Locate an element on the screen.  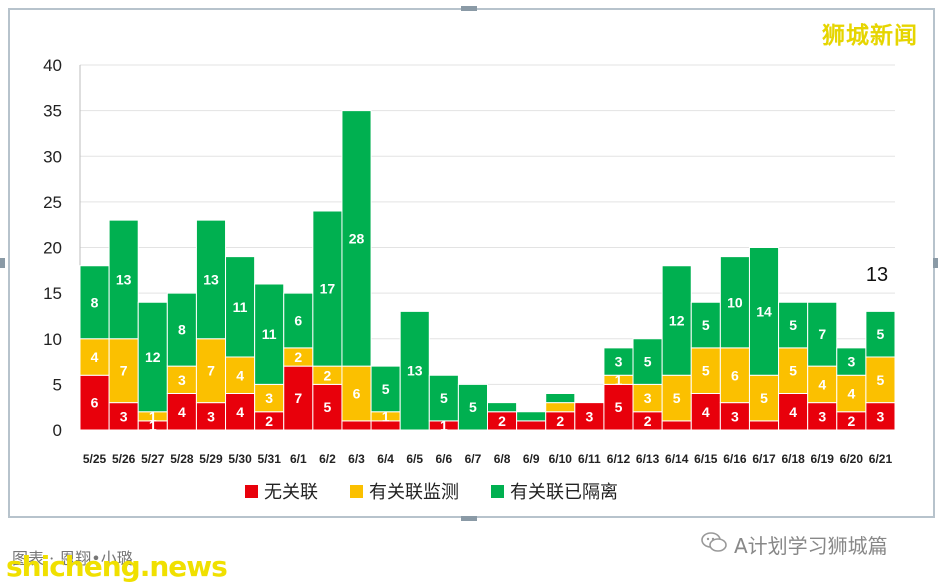
x-tick-label: 6/15 is located at coordinates (706, 459).